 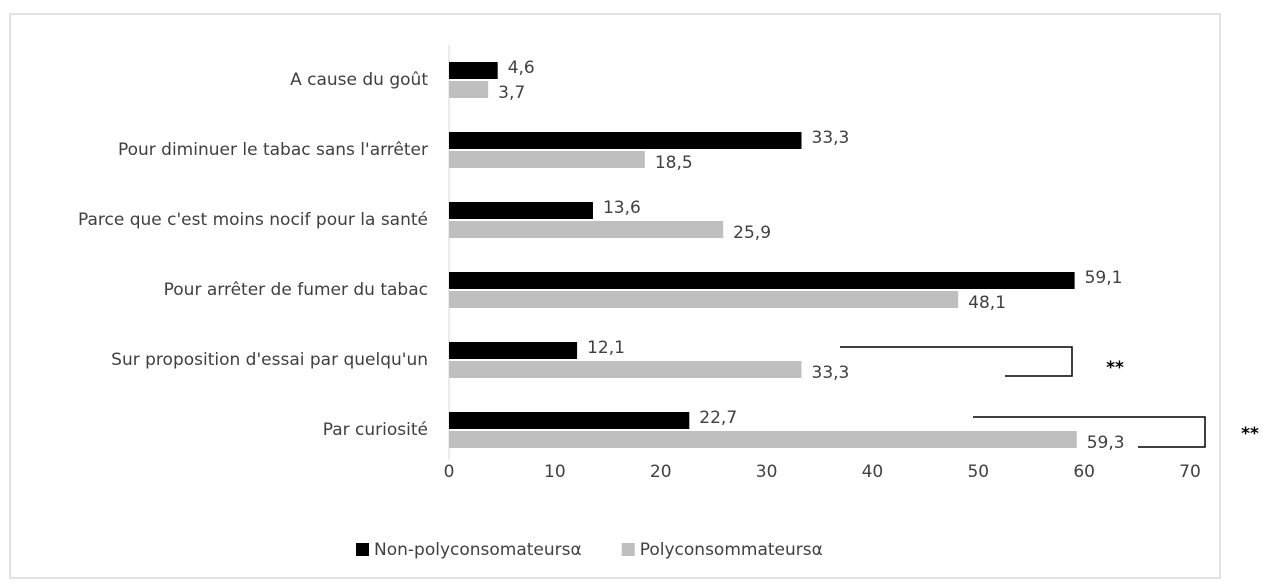 I want to click on significance-brackets, so click(x=1023, y=397).